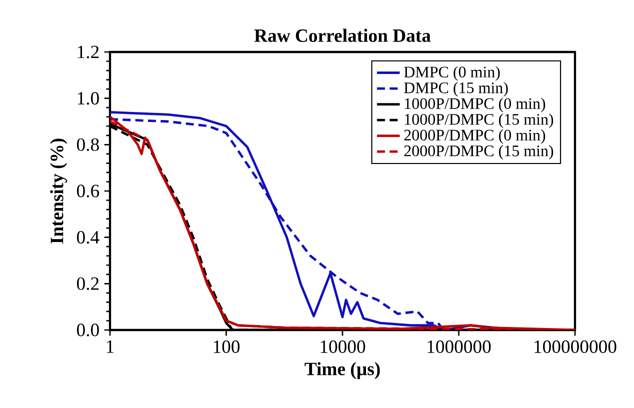 The width and height of the screenshot is (634, 408). Describe the element at coordinates (87, 145) in the screenshot. I see `y-tick-label: 0.8` at that location.